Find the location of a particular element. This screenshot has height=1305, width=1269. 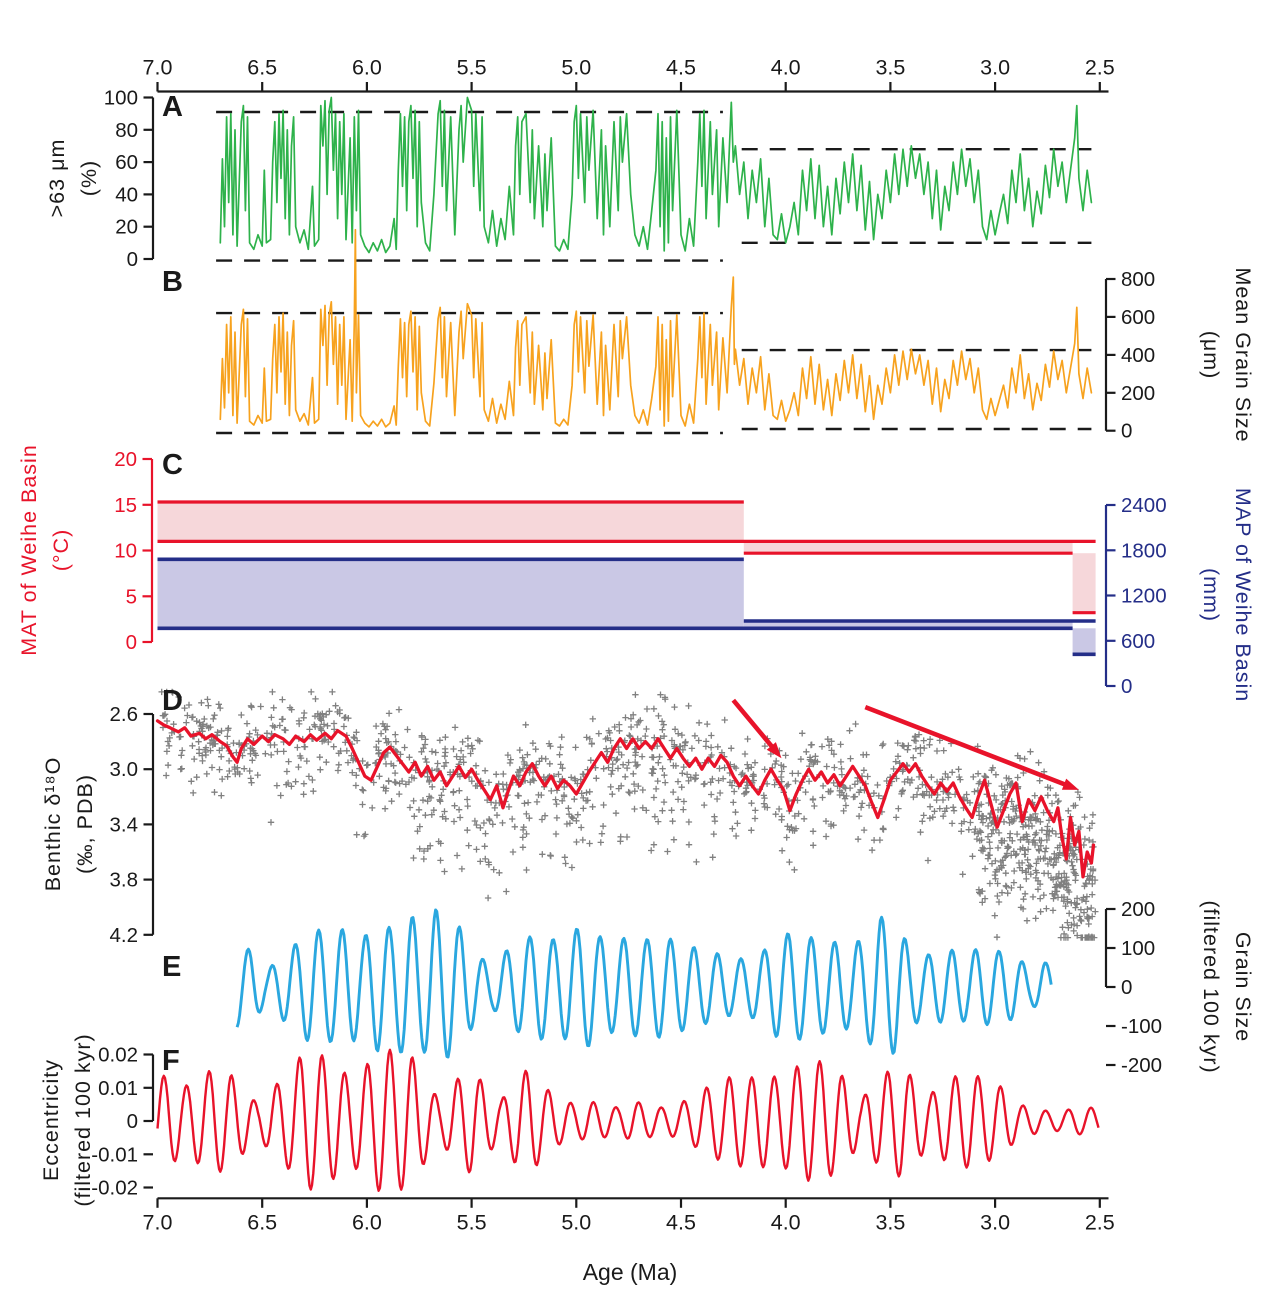

panel-f-axis-title: Eccentricity is located at coordinates (51, 1120).